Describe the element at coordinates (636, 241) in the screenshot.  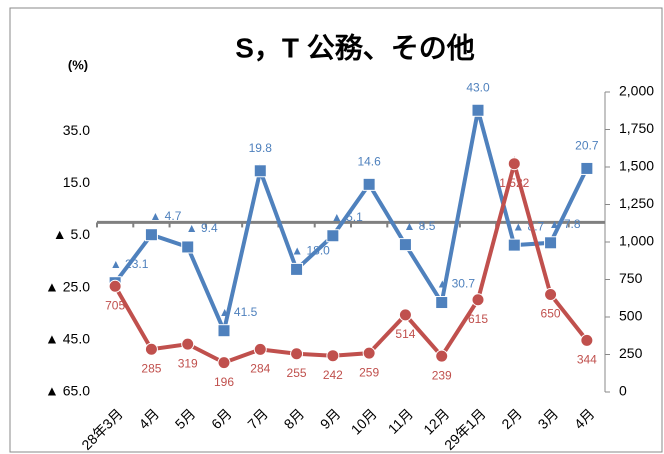
I see `y2-tick-label: 1,000` at that location.